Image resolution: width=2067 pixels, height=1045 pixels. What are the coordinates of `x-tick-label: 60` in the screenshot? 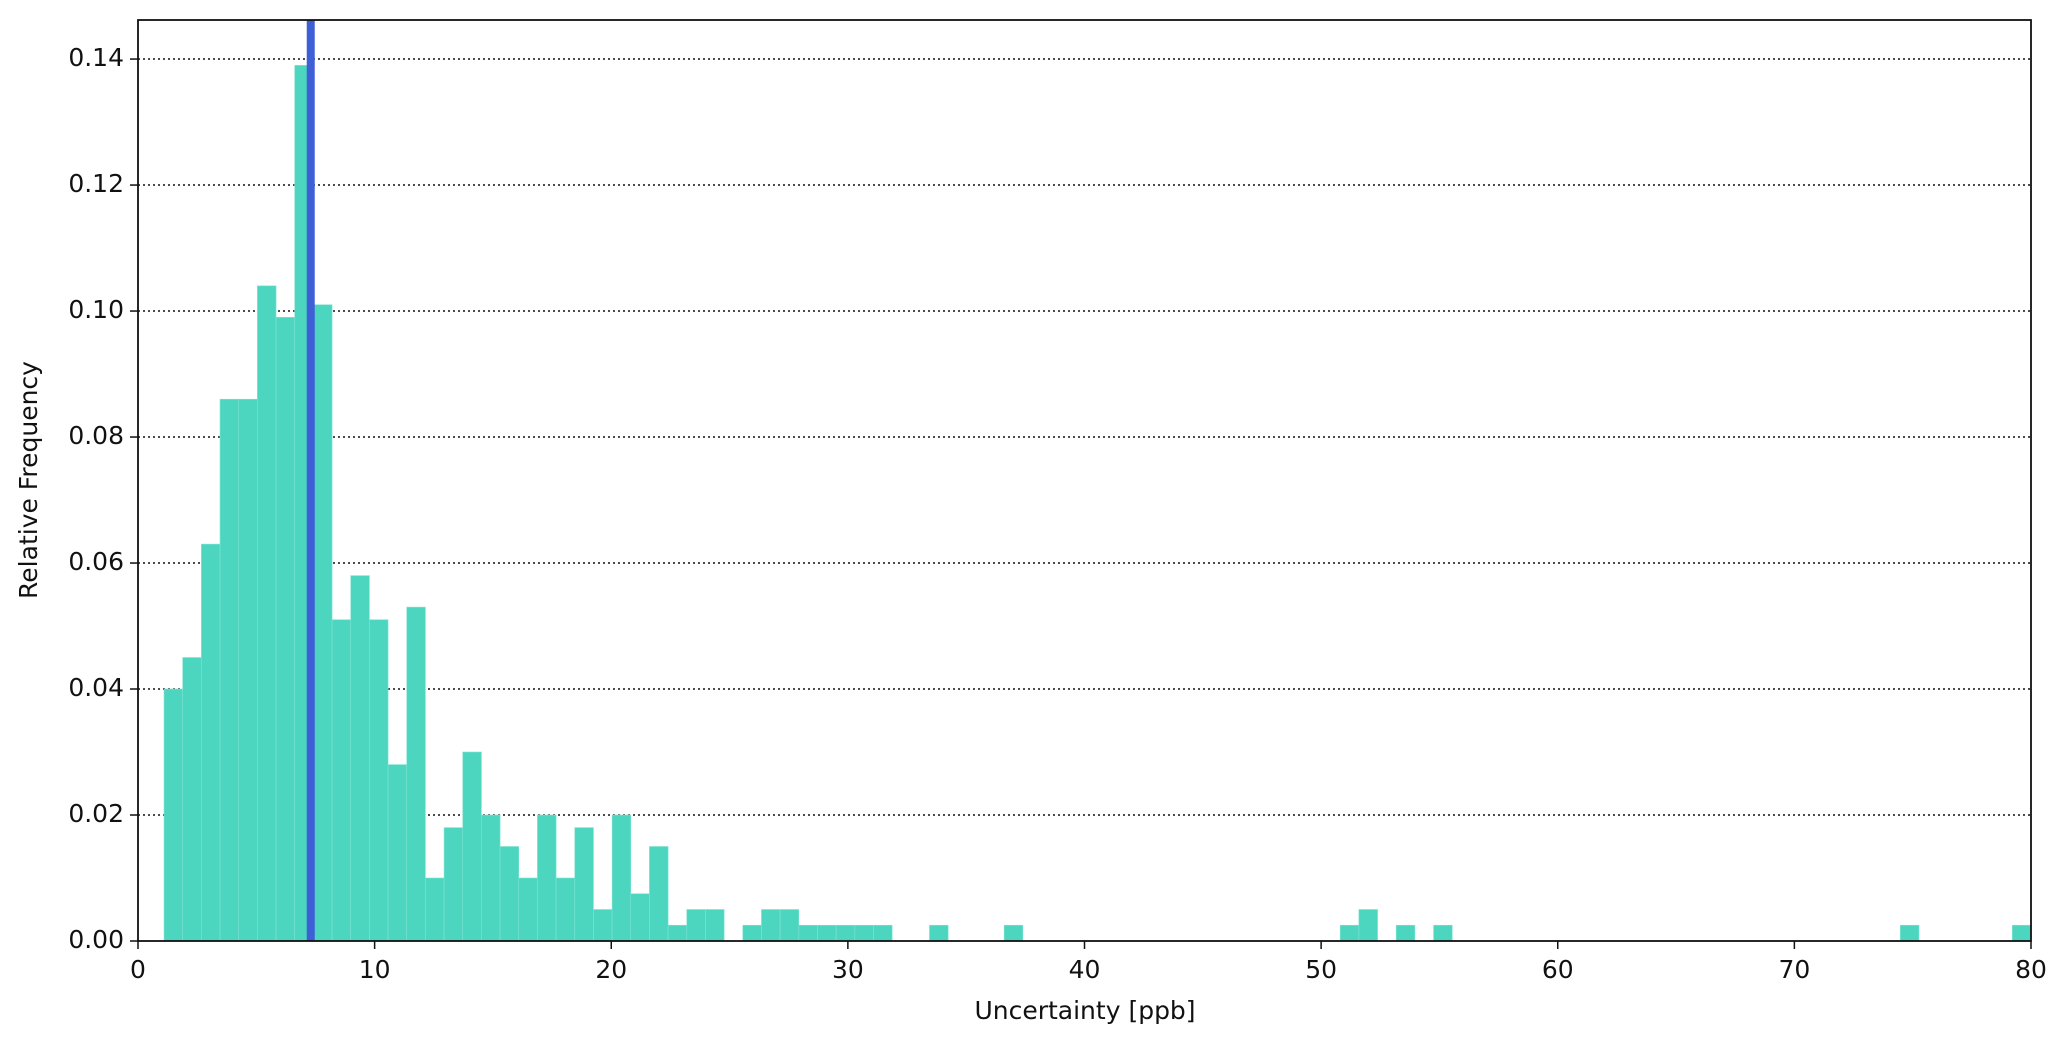 It's located at (1558, 969).